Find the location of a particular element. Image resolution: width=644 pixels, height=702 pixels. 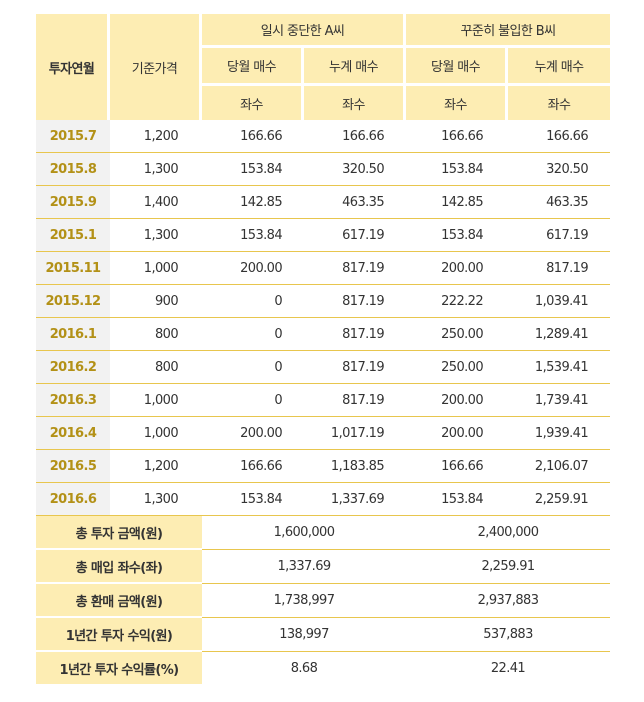

a-cumulative-units-cell: 463.35 is located at coordinates (355, 202).